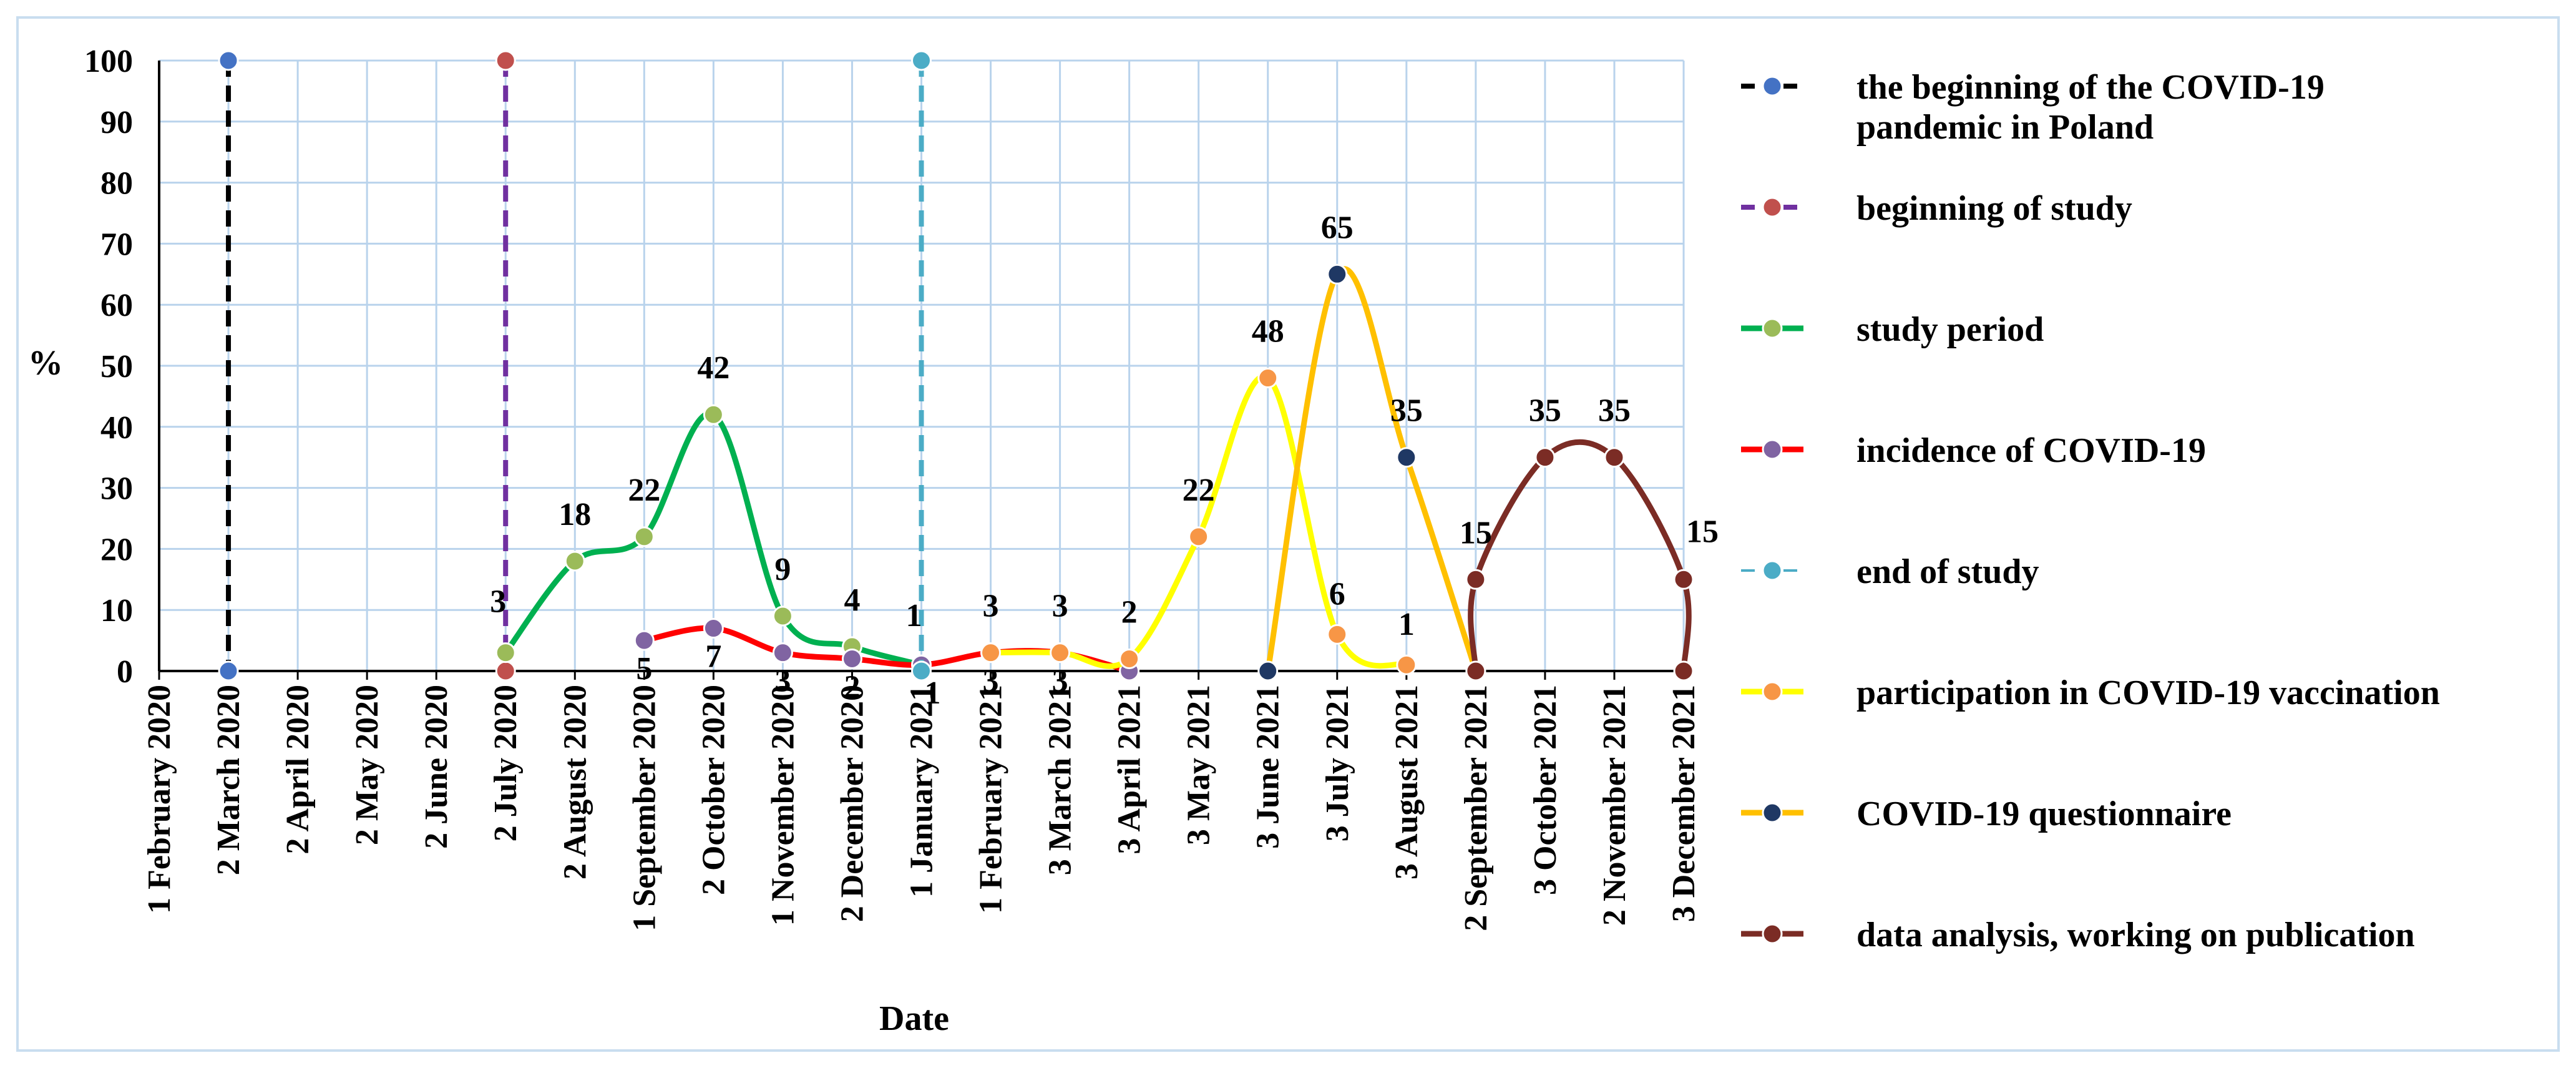 This screenshot has width=2576, height=1068. I want to click on legend-label-line: end of study, so click(1947, 571).